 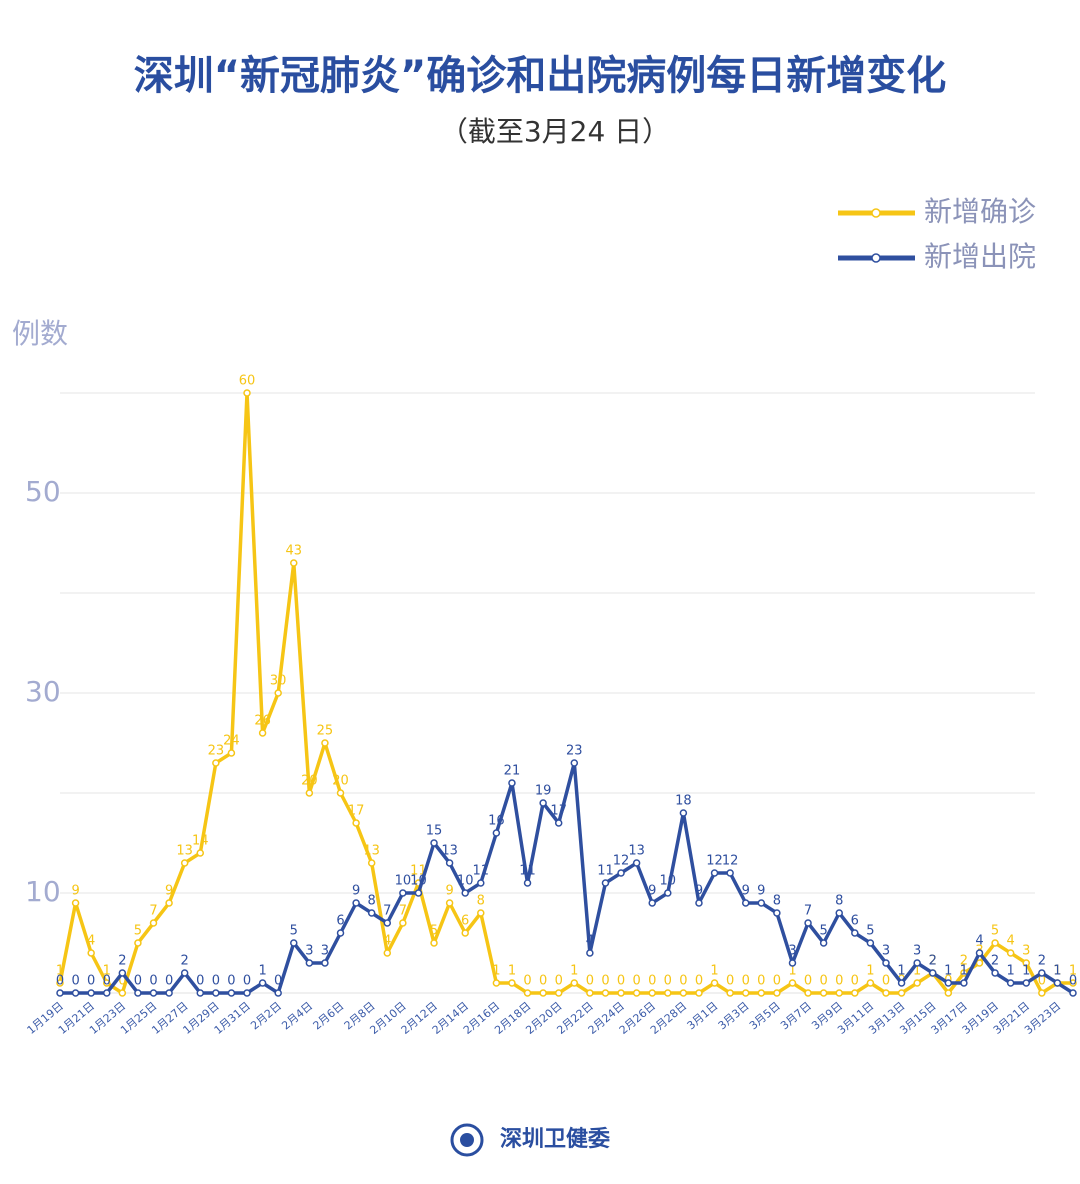 What do you see at coordinates (43, 691) in the screenshot?
I see `y-tick-label: 30` at bounding box center [43, 691].